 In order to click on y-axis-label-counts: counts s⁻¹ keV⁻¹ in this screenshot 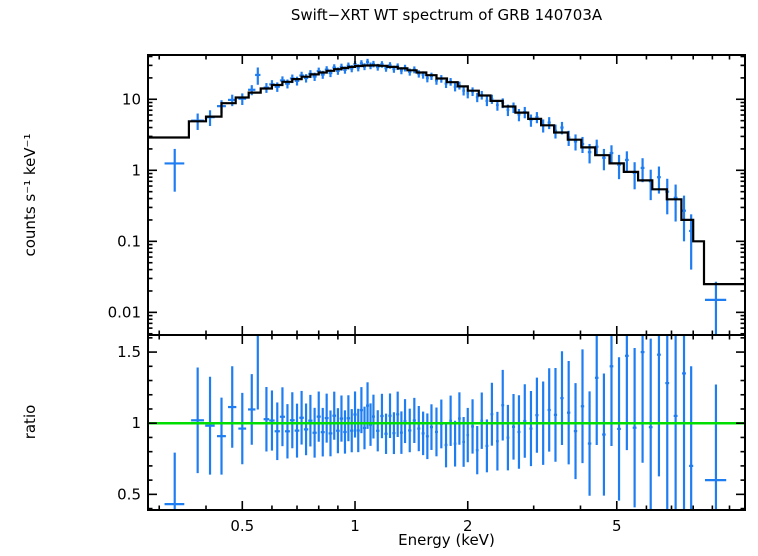, I will do `click(30, 195)`.